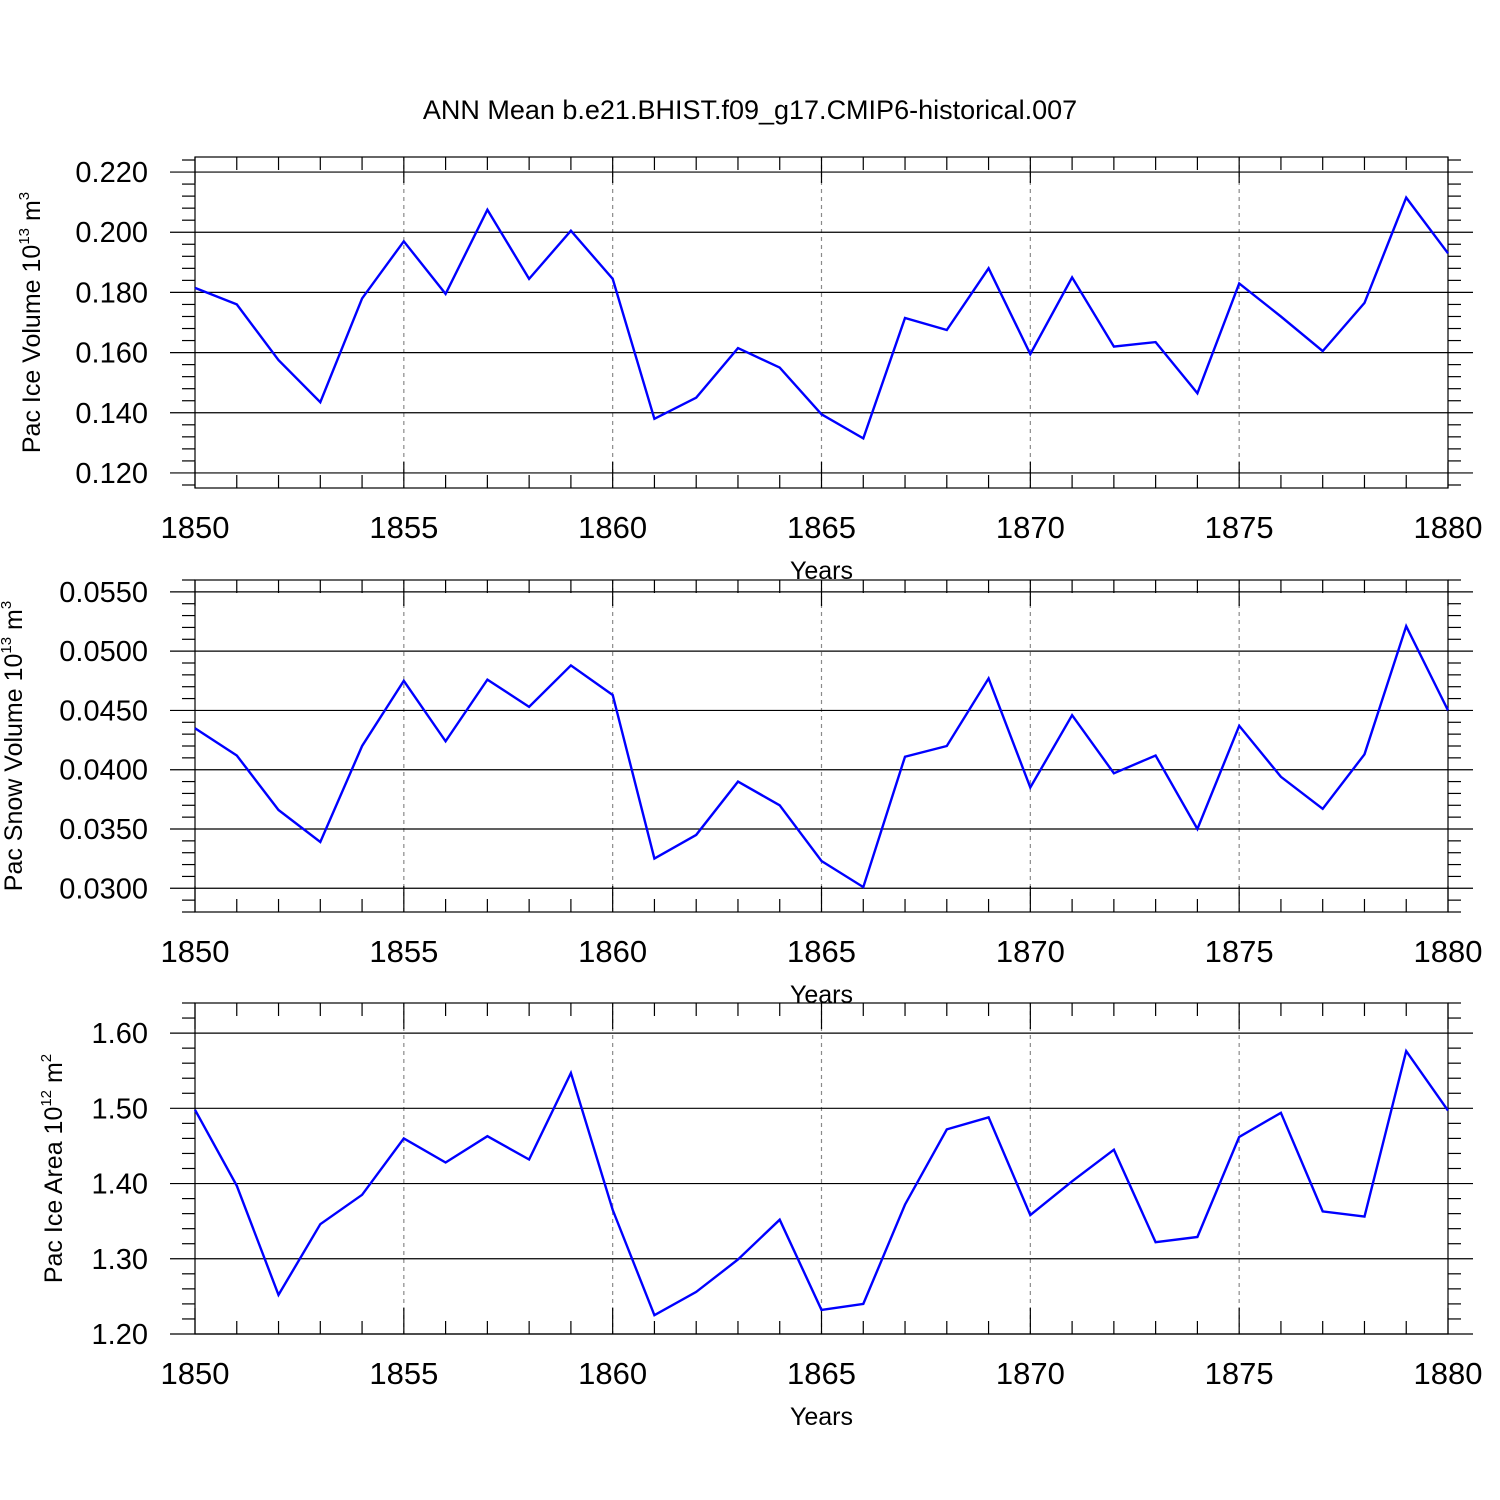  I want to click on y-tick-label: 0.0550, so click(103, 593).